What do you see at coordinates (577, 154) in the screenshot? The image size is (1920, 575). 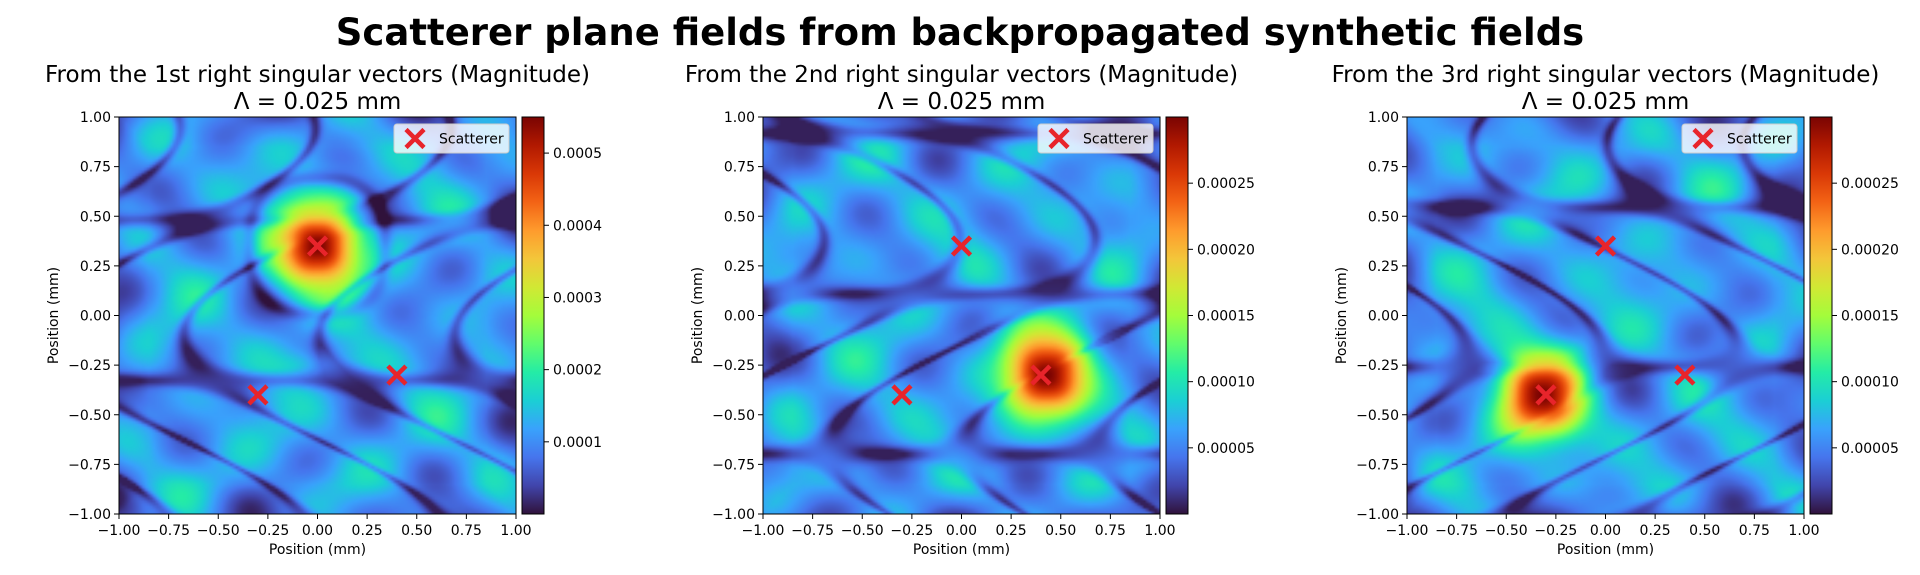 I see `colorbar-tick-label: 0.0005` at bounding box center [577, 154].